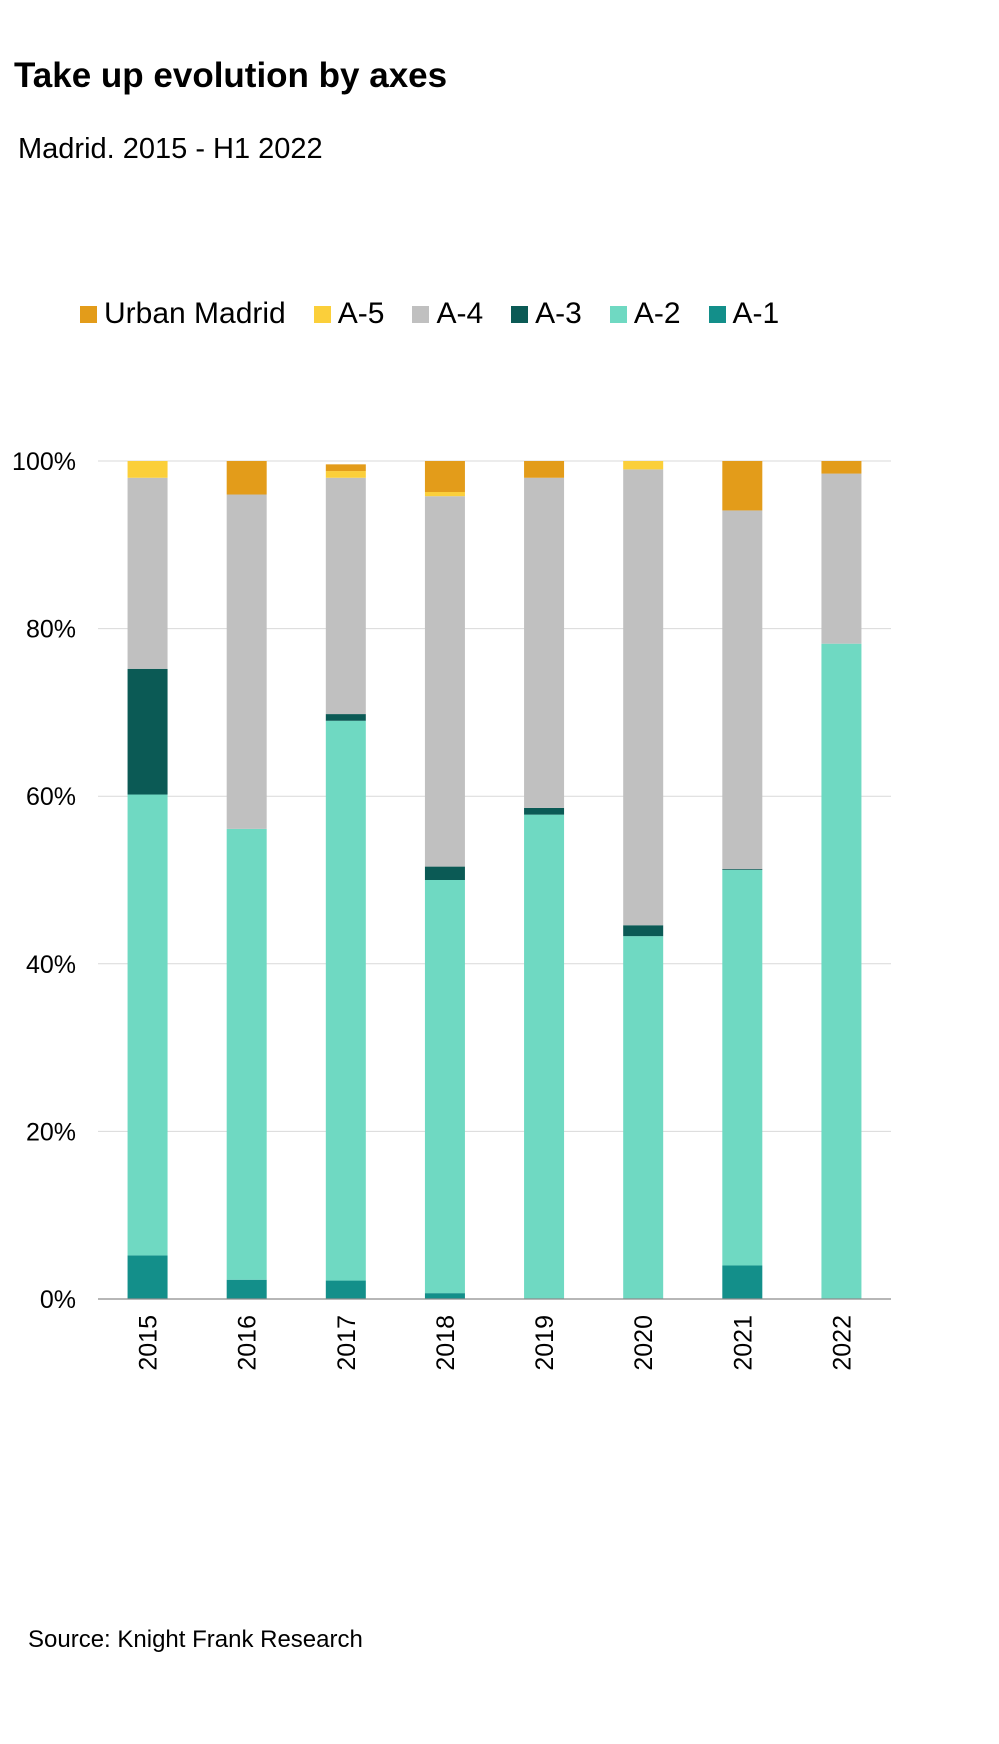  What do you see at coordinates (756, 313) in the screenshot?
I see `legend-label: A-1` at bounding box center [756, 313].